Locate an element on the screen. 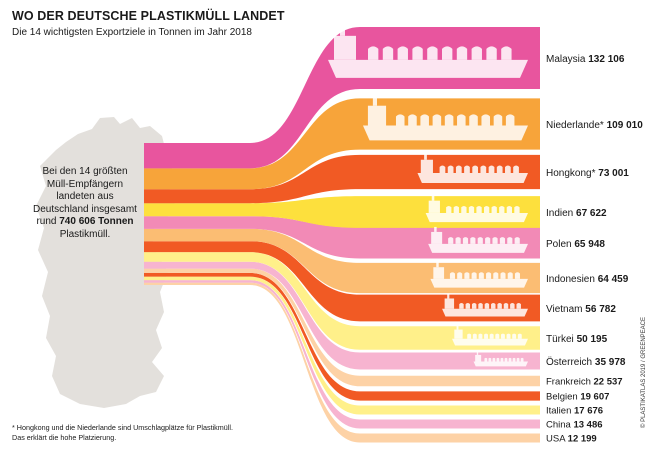 The height and width of the screenshot is (455, 660). export-value: 132 106 is located at coordinates (606, 59).